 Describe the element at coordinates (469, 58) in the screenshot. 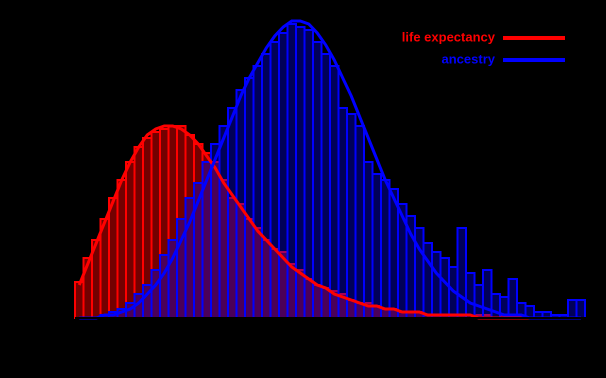

I see `legend-label: ancestry` at that location.